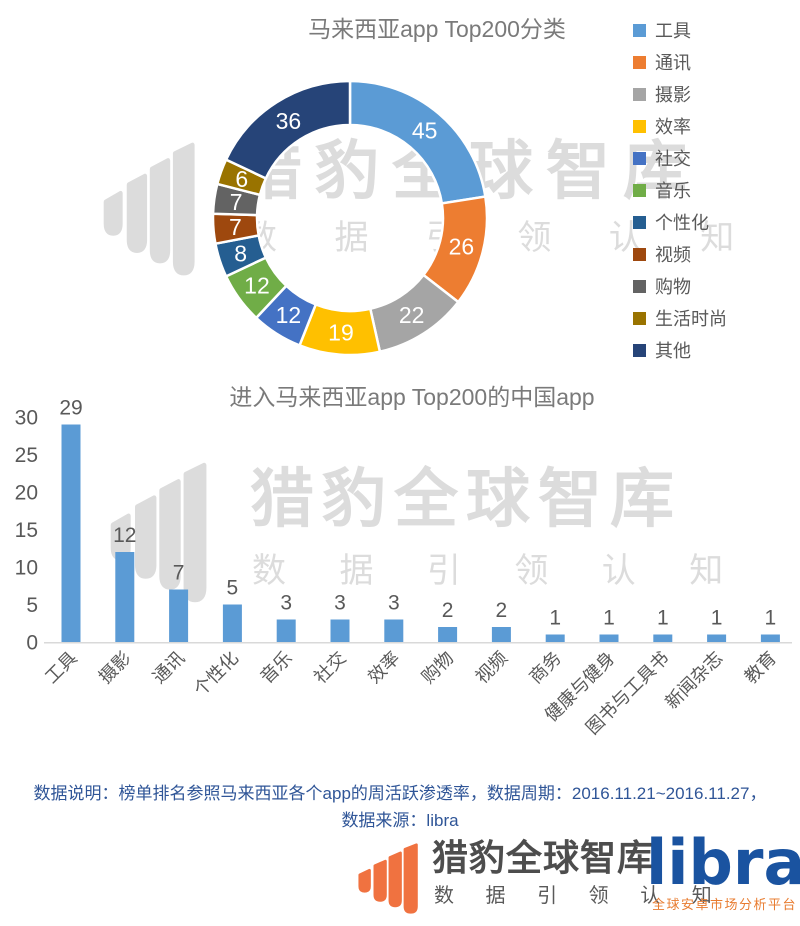  What do you see at coordinates (355, 220) in the screenshot?
I see `donut-chart: 45 26 22 19 12 12 8 7 7 6 36` at bounding box center [355, 220].